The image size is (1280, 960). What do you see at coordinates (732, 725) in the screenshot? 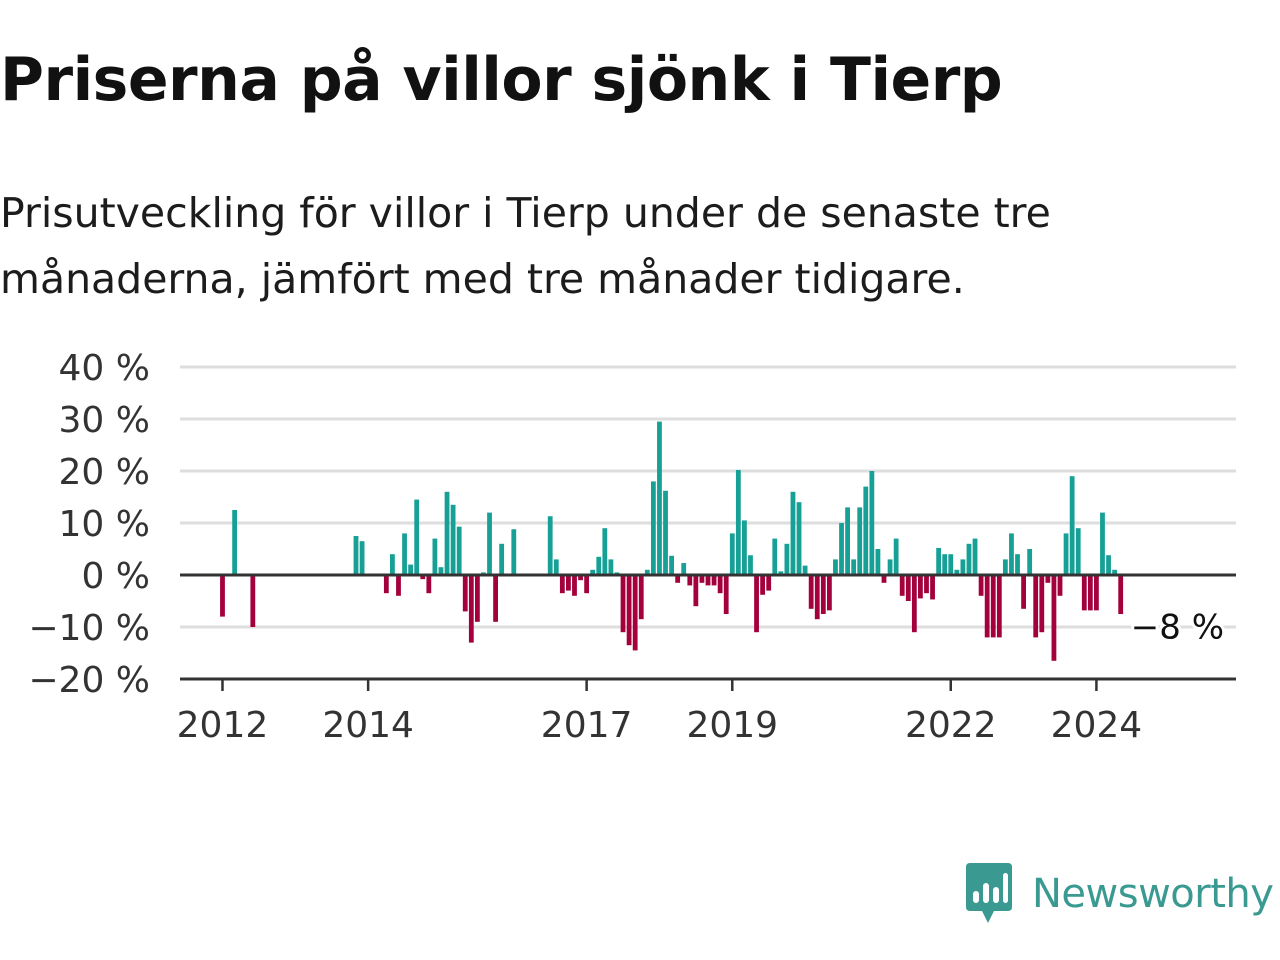
I see `x-tick-label: 2019` at bounding box center [732, 725].